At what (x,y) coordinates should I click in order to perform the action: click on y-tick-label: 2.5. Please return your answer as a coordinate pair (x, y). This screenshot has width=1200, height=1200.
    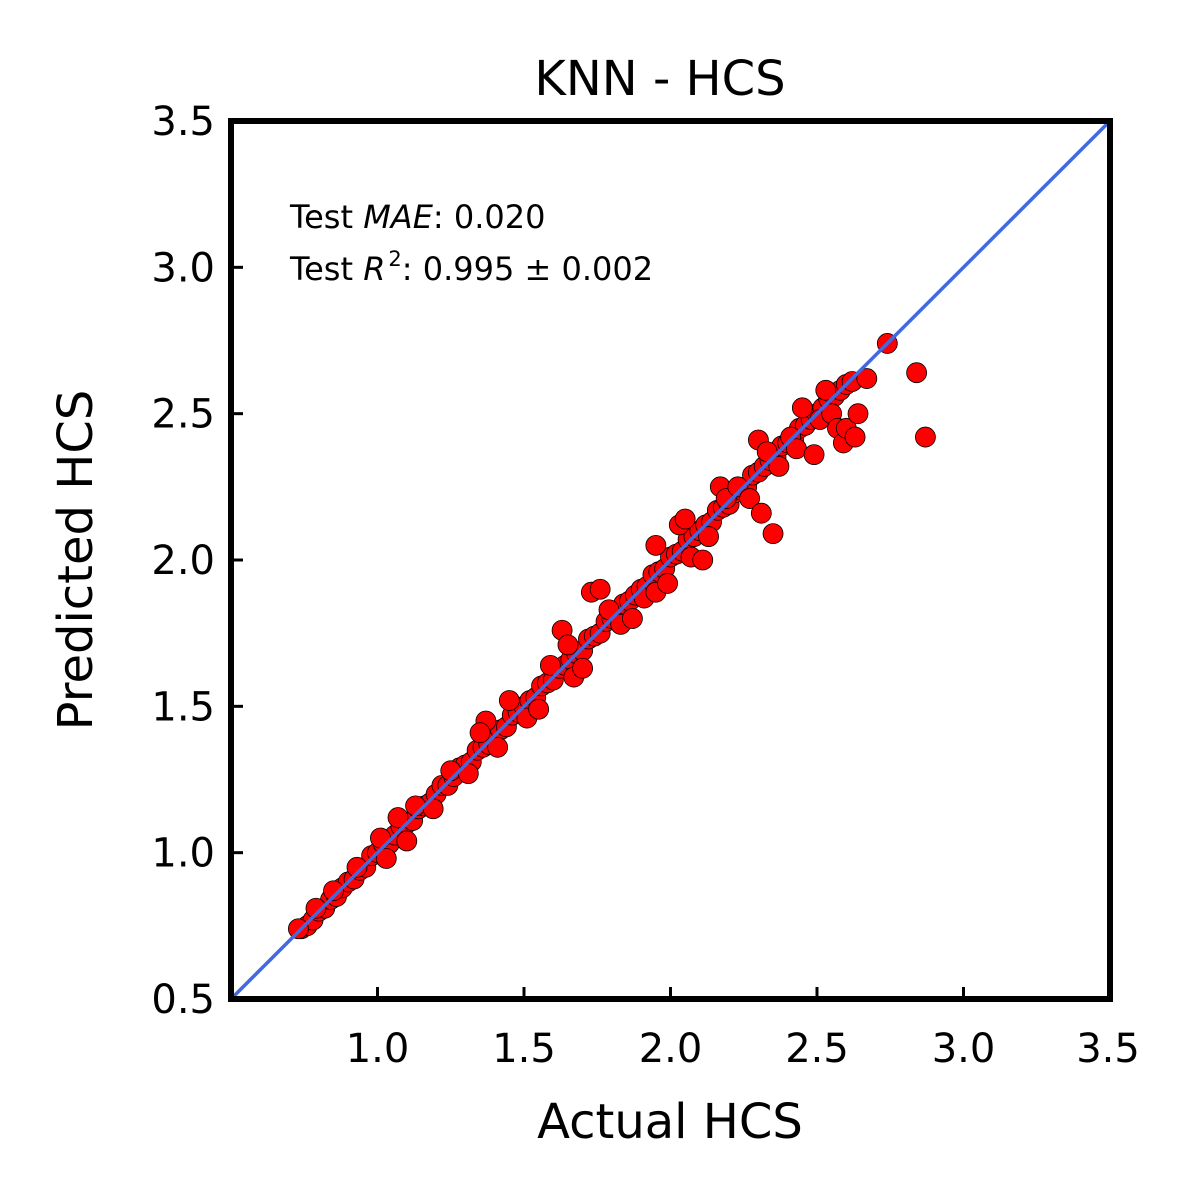
    Looking at the image, I should click on (183, 415).